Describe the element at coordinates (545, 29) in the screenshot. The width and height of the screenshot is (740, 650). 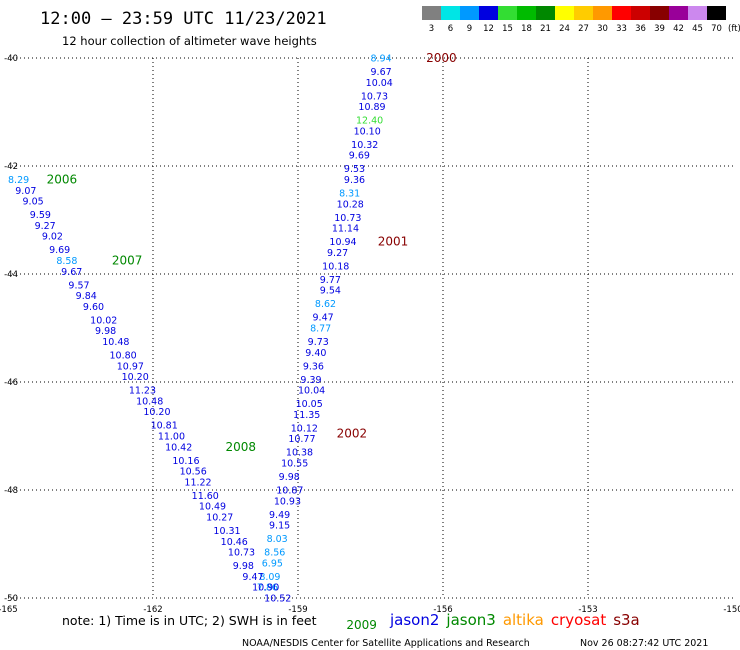
I see `color-key-label: 21` at that location.